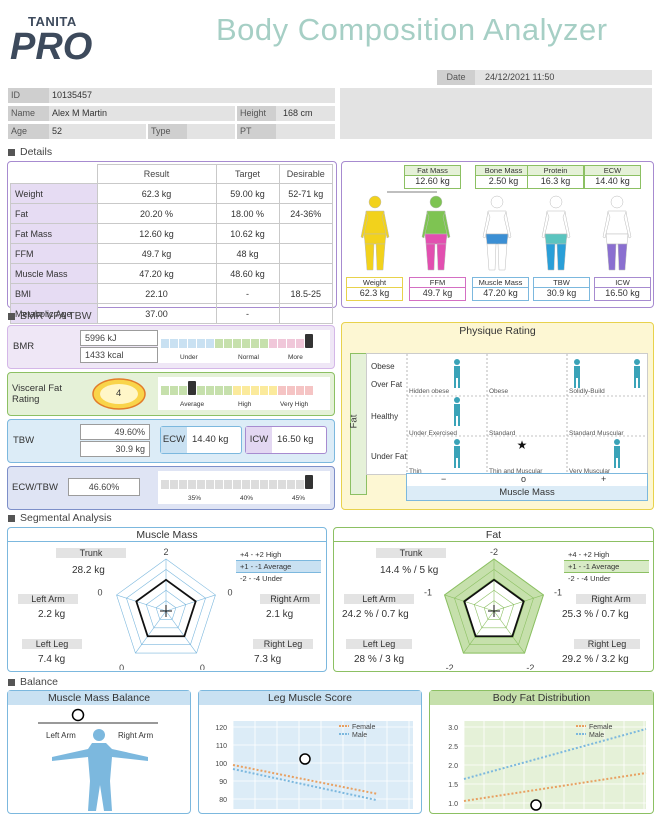 The height and width of the screenshot is (814, 660). Describe the element at coordinates (171, 293) in the screenshot. I see `details-row: BMI 22.10-18.5-25` at that location.